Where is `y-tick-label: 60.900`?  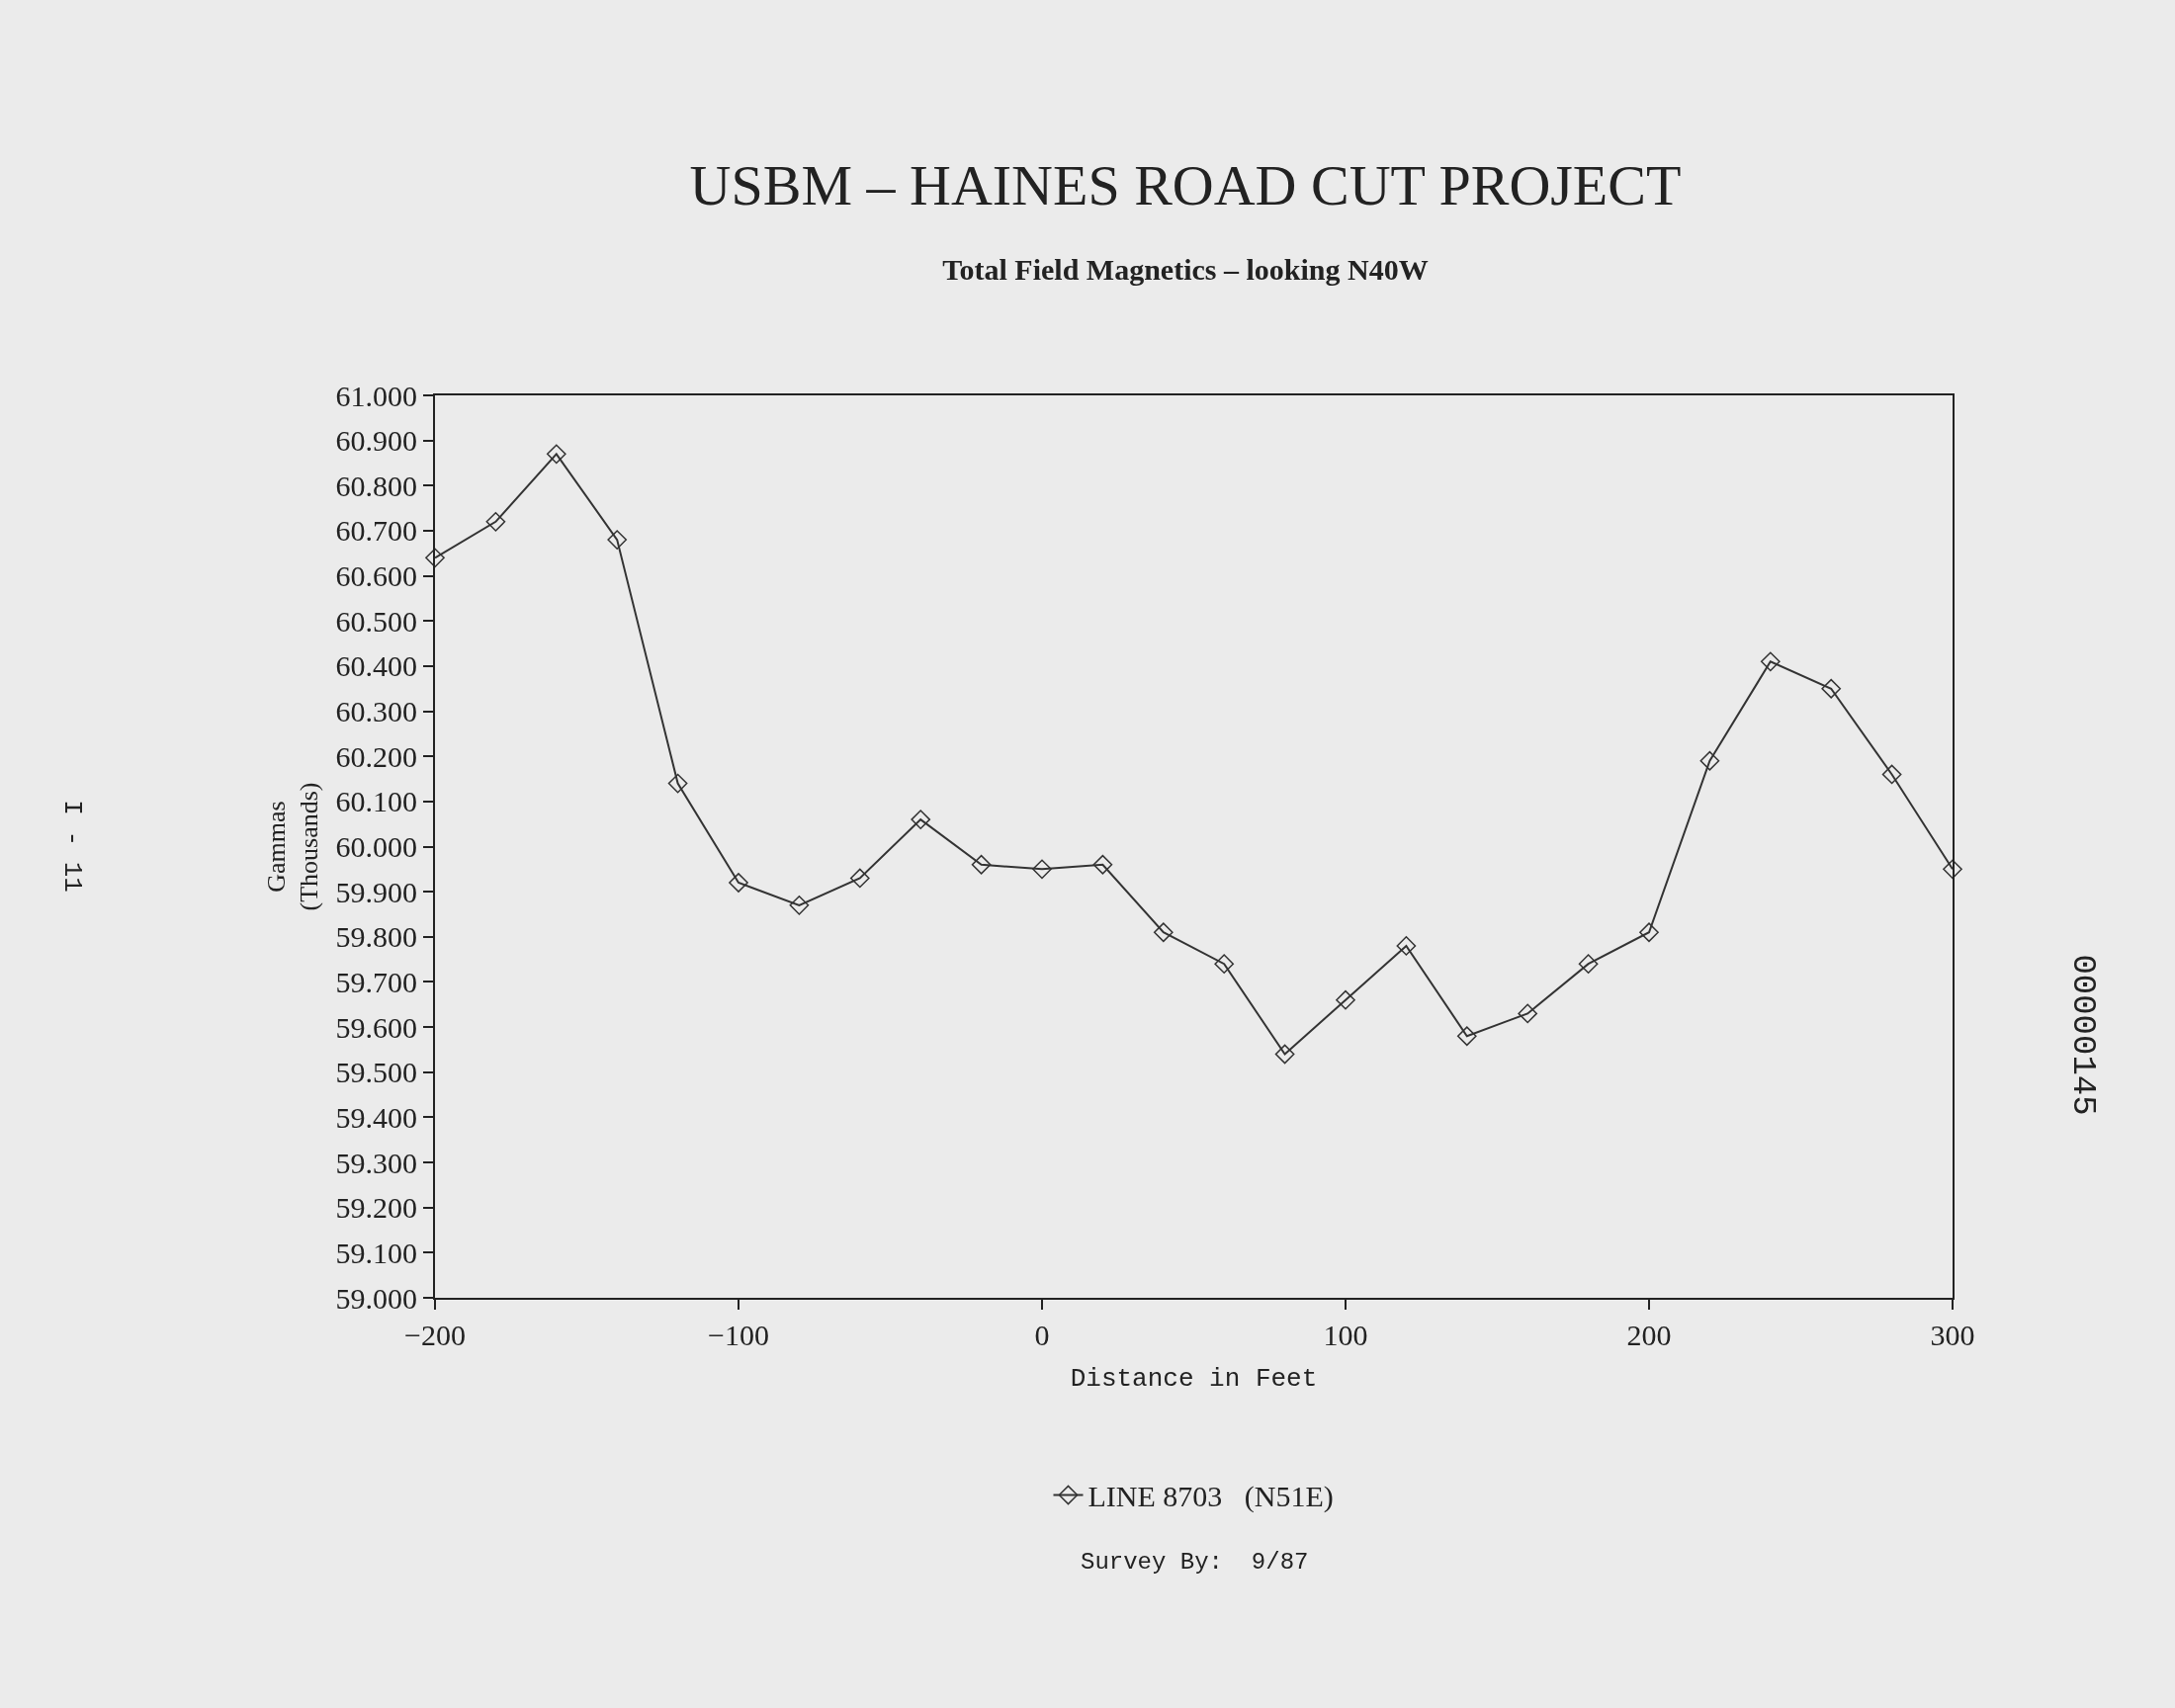 y-tick-label: 60.900 is located at coordinates (376, 441).